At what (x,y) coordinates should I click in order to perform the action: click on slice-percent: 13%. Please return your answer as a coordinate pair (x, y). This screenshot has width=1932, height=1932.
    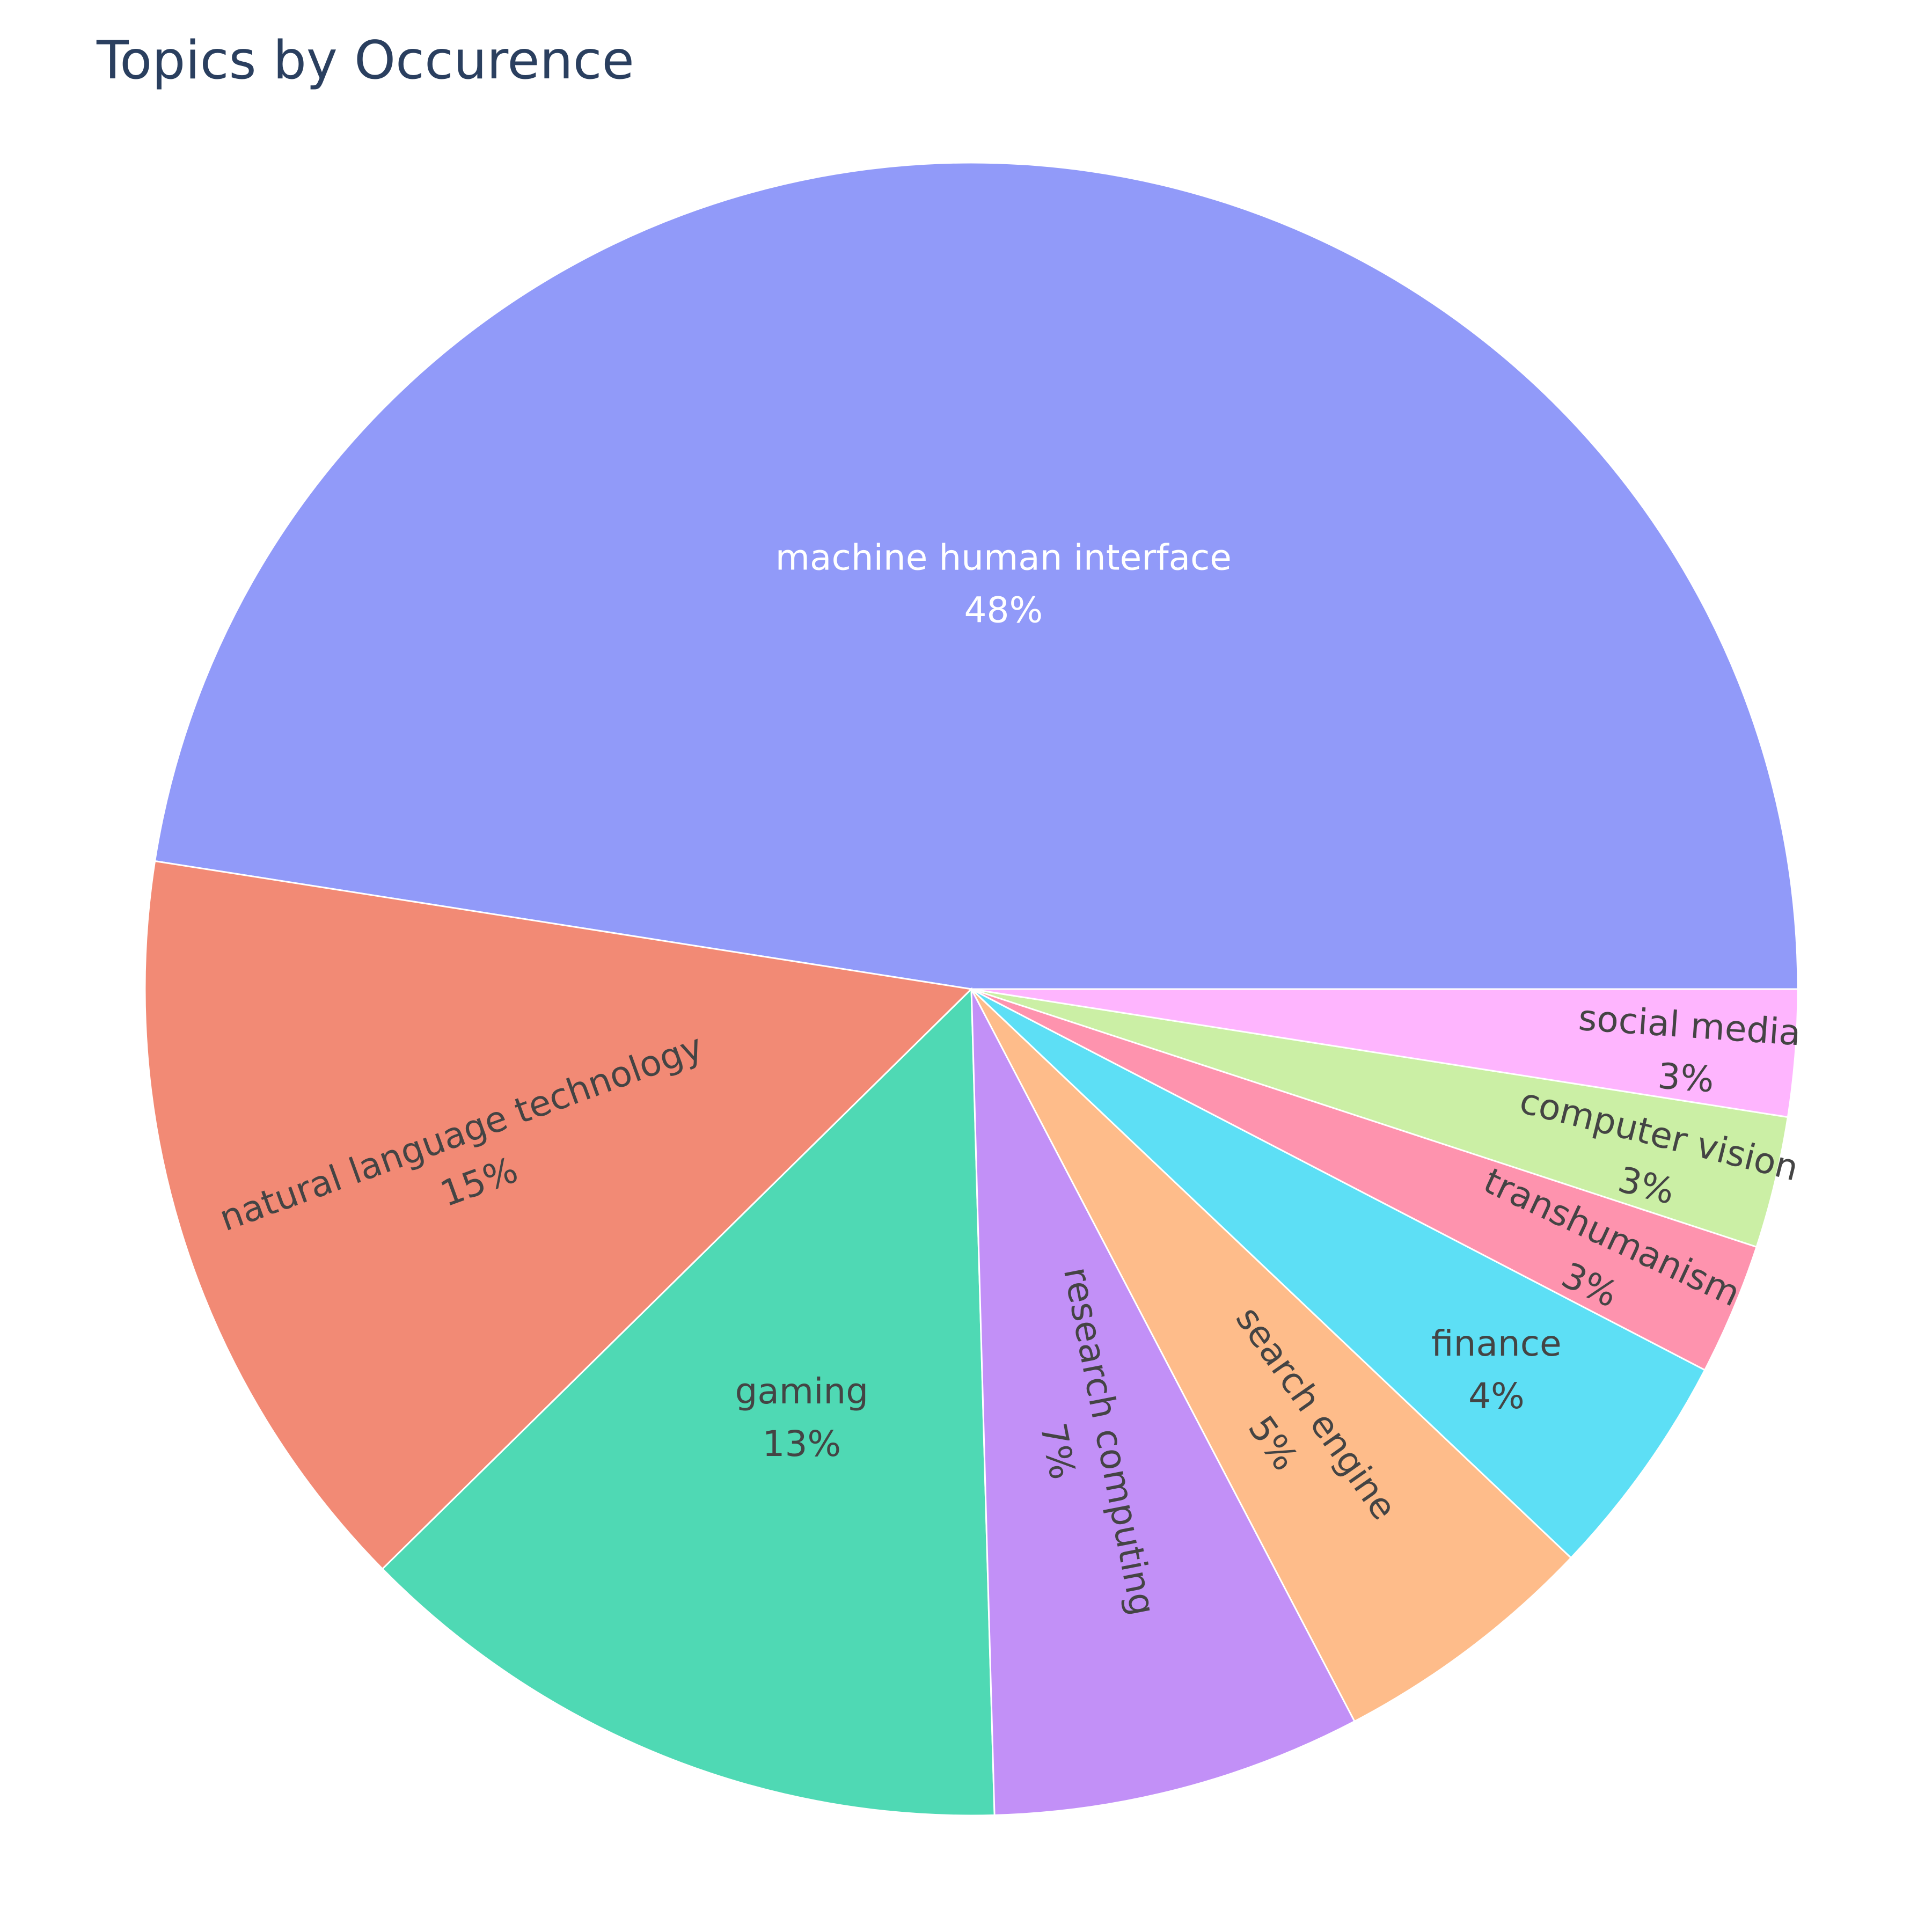
    Looking at the image, I should click on (801, 1444).